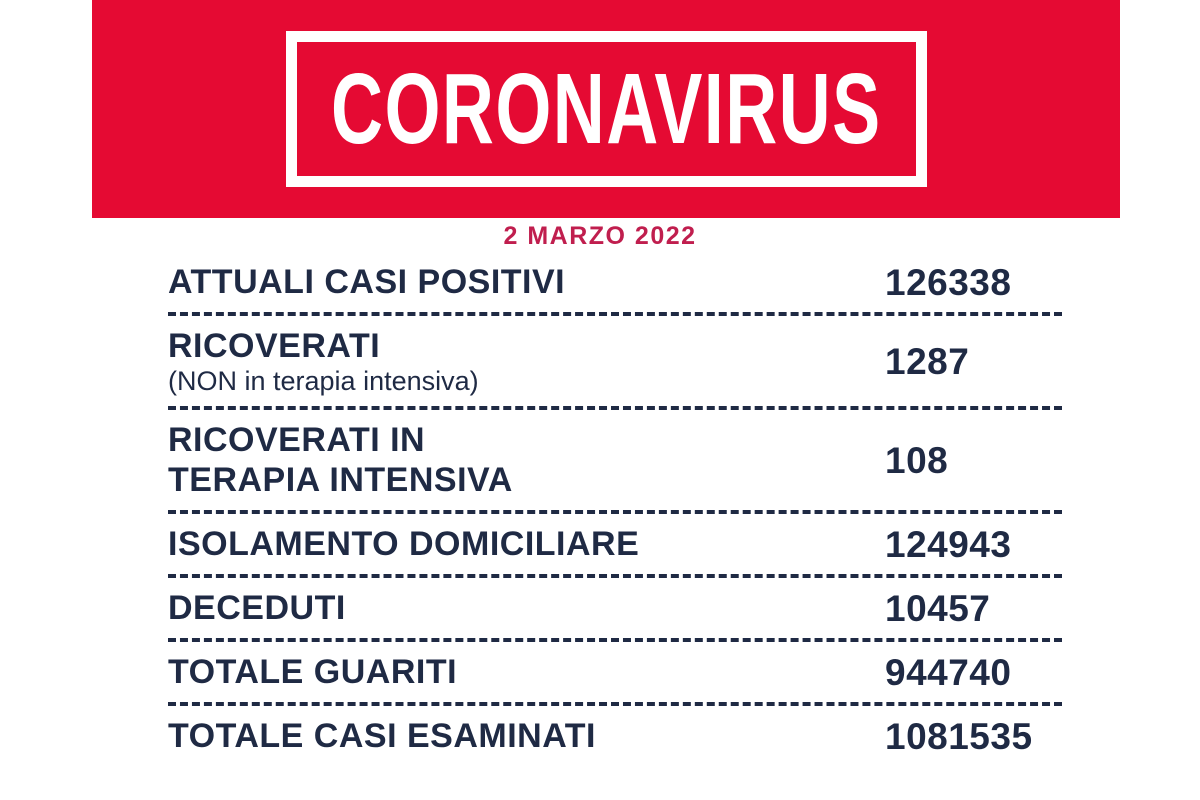 The height and width of the screenshot is (800, 1200). I want to click on stat-labels: RICOVERATI (NON in terapia intensiva), so click(526, 361).